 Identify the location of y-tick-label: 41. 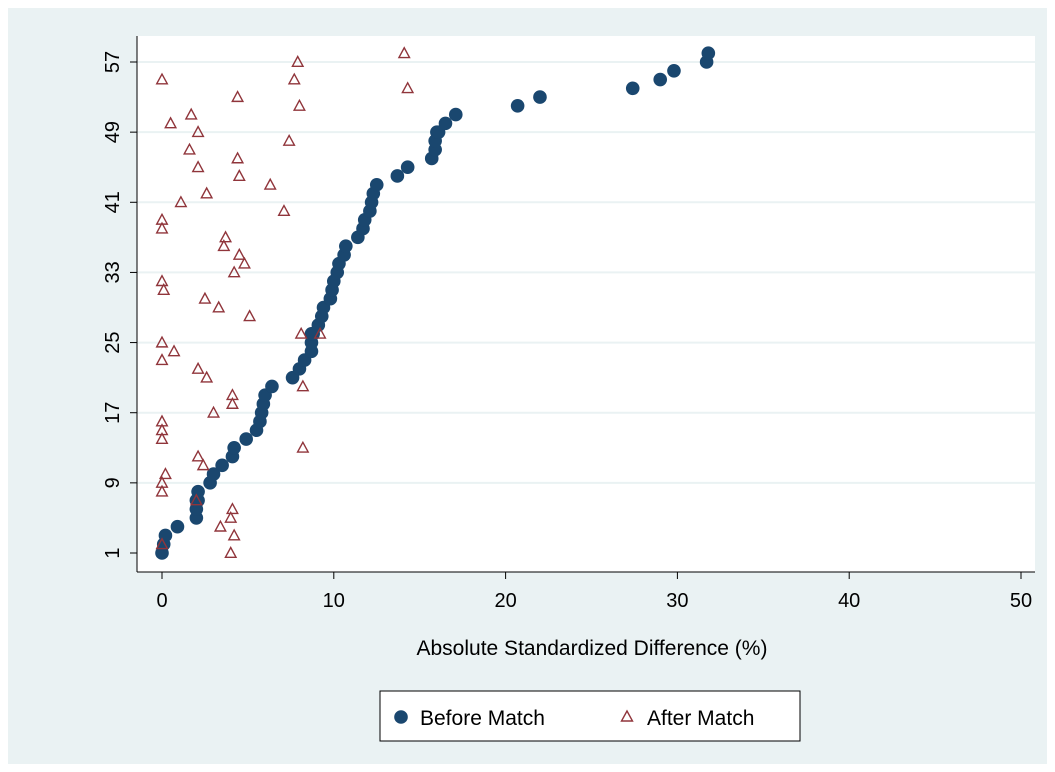
(113, 202).